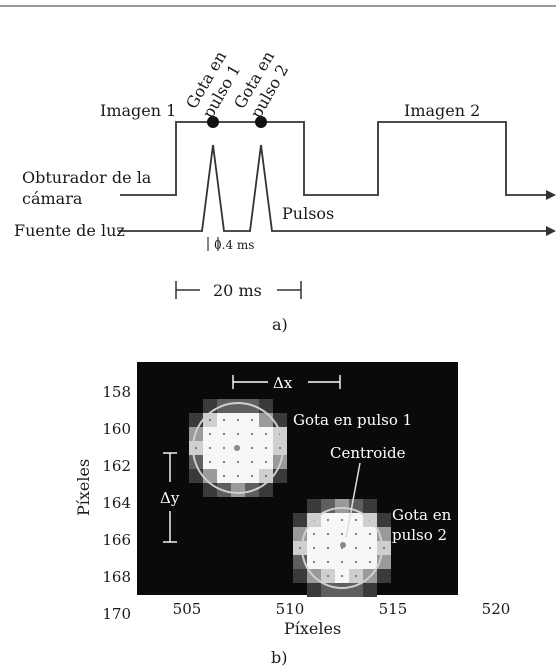  Describe the element at coordinates (312, 628) in the screenshot. I see `x-axis-title: Píxeles` at that location.